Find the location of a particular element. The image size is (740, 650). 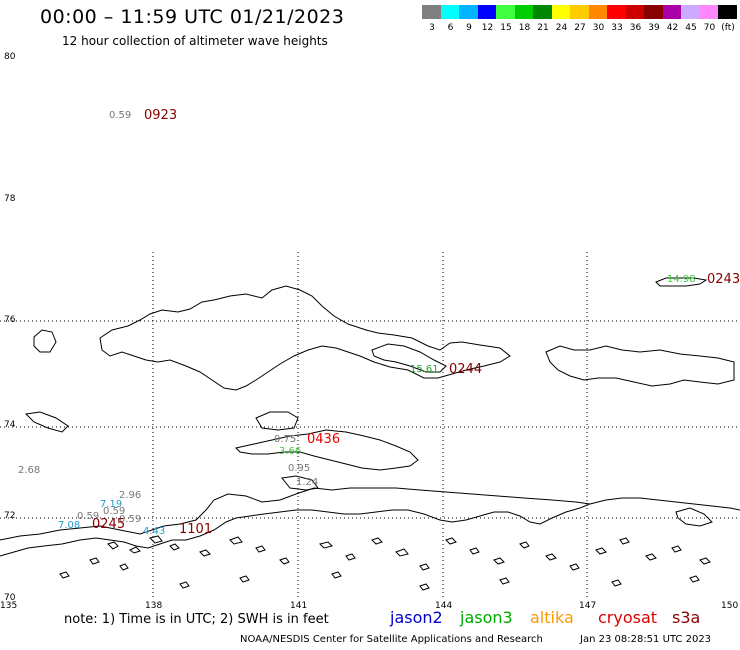

colorbar-label: 39 is located at coordinates (654, 28).